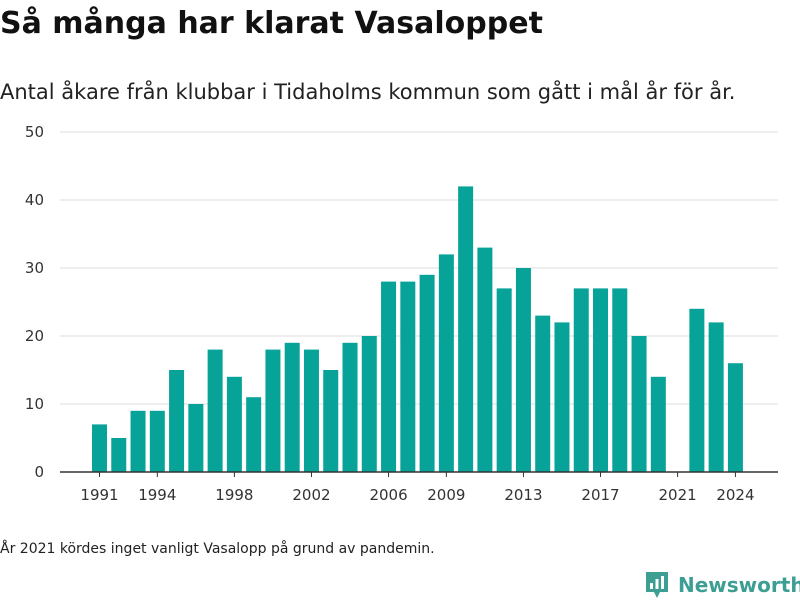 This screenshot has width=800, height=601. Describe the element at coordinates (678, 495) in the screenshot. I see `x-tick-label: 2021` at that location.